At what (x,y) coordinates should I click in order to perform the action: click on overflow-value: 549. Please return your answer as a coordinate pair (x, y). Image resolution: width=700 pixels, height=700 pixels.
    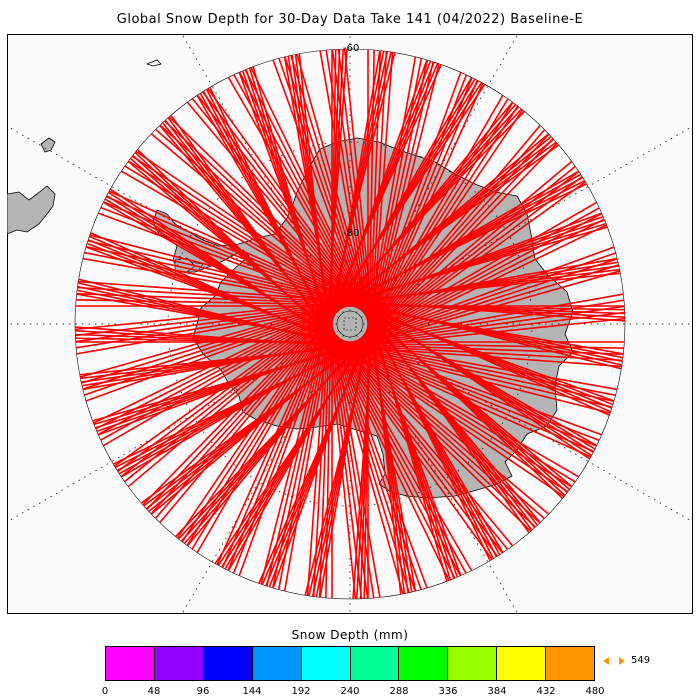
    Looking at the image, I should click on (641, 660).